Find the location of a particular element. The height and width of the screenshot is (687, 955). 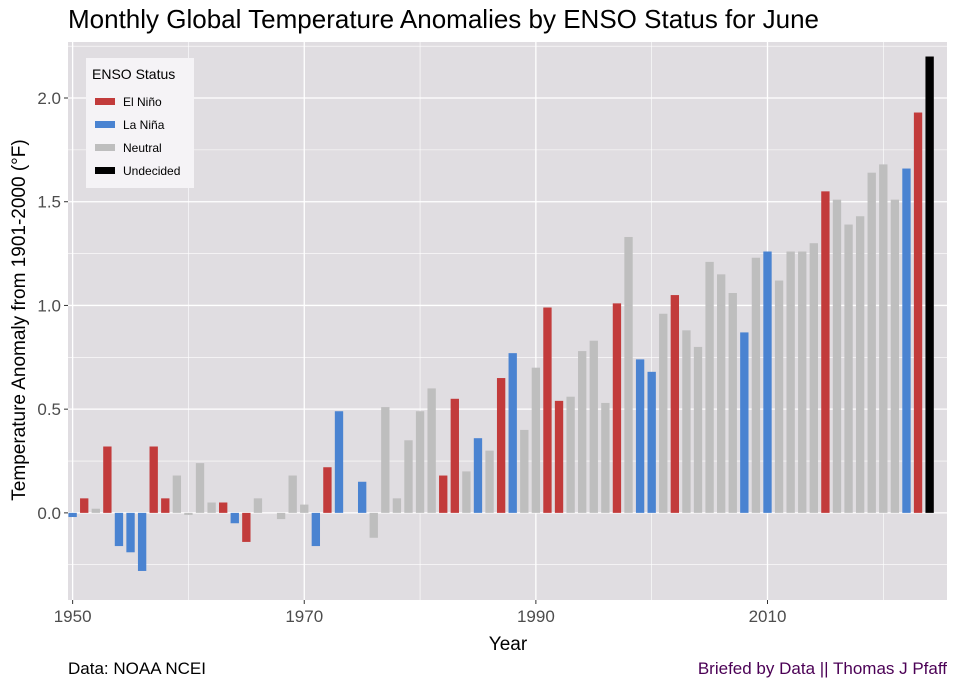

bar-1959 is located at coordinates (177, 494).